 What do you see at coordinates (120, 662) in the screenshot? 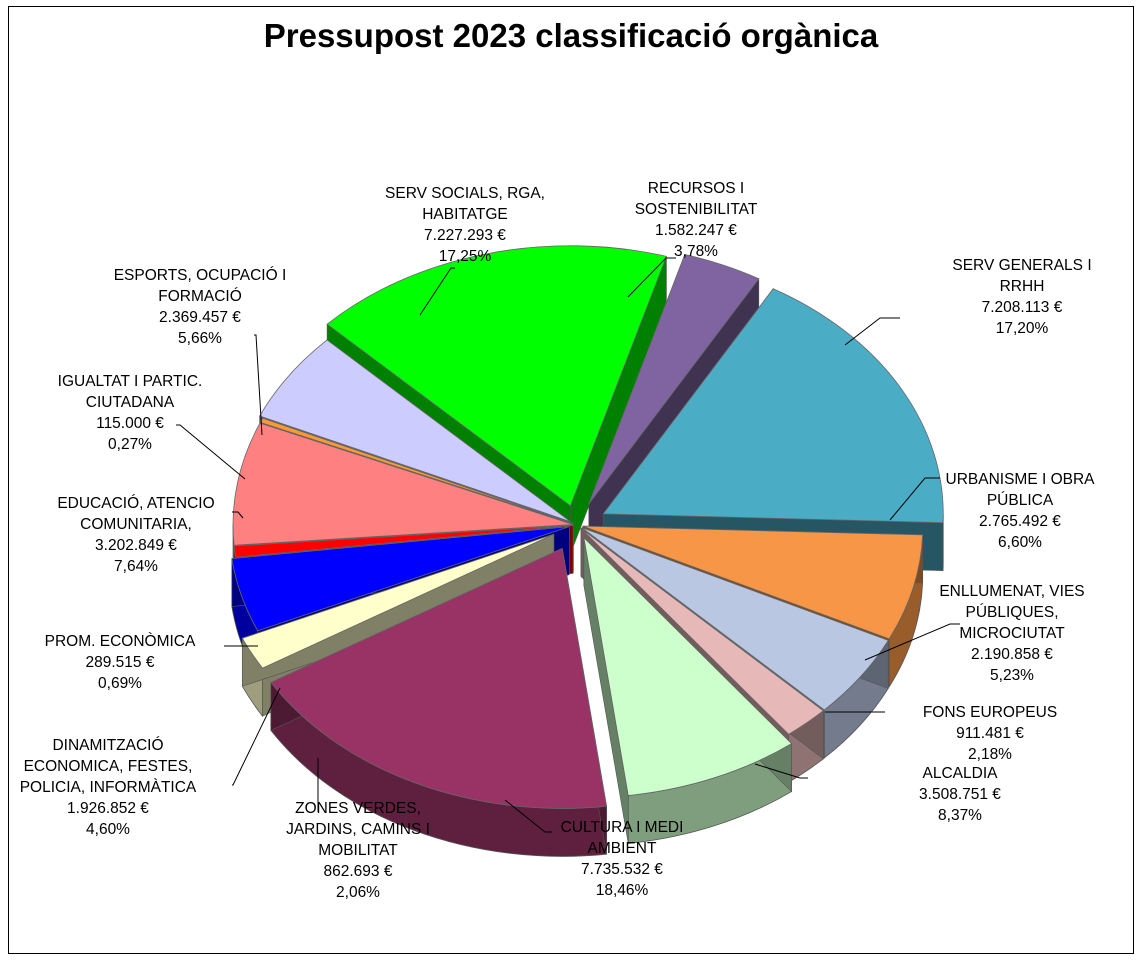
I see `data-label-8: PROM. ECONÒMICA 289.515 €0,69%` at bounding box center [120, 662].